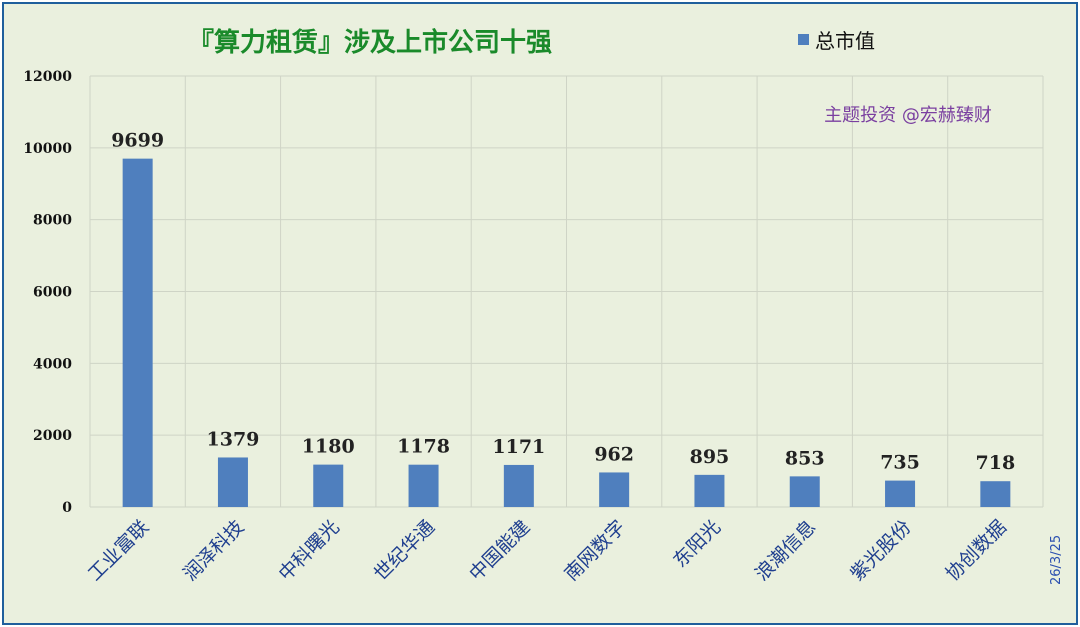 The height and width of the screenshot is (627, 1080). Describe the element at coordinates (52, 293) in the screenshot. I see `y-tick-label: 6000` at that location.